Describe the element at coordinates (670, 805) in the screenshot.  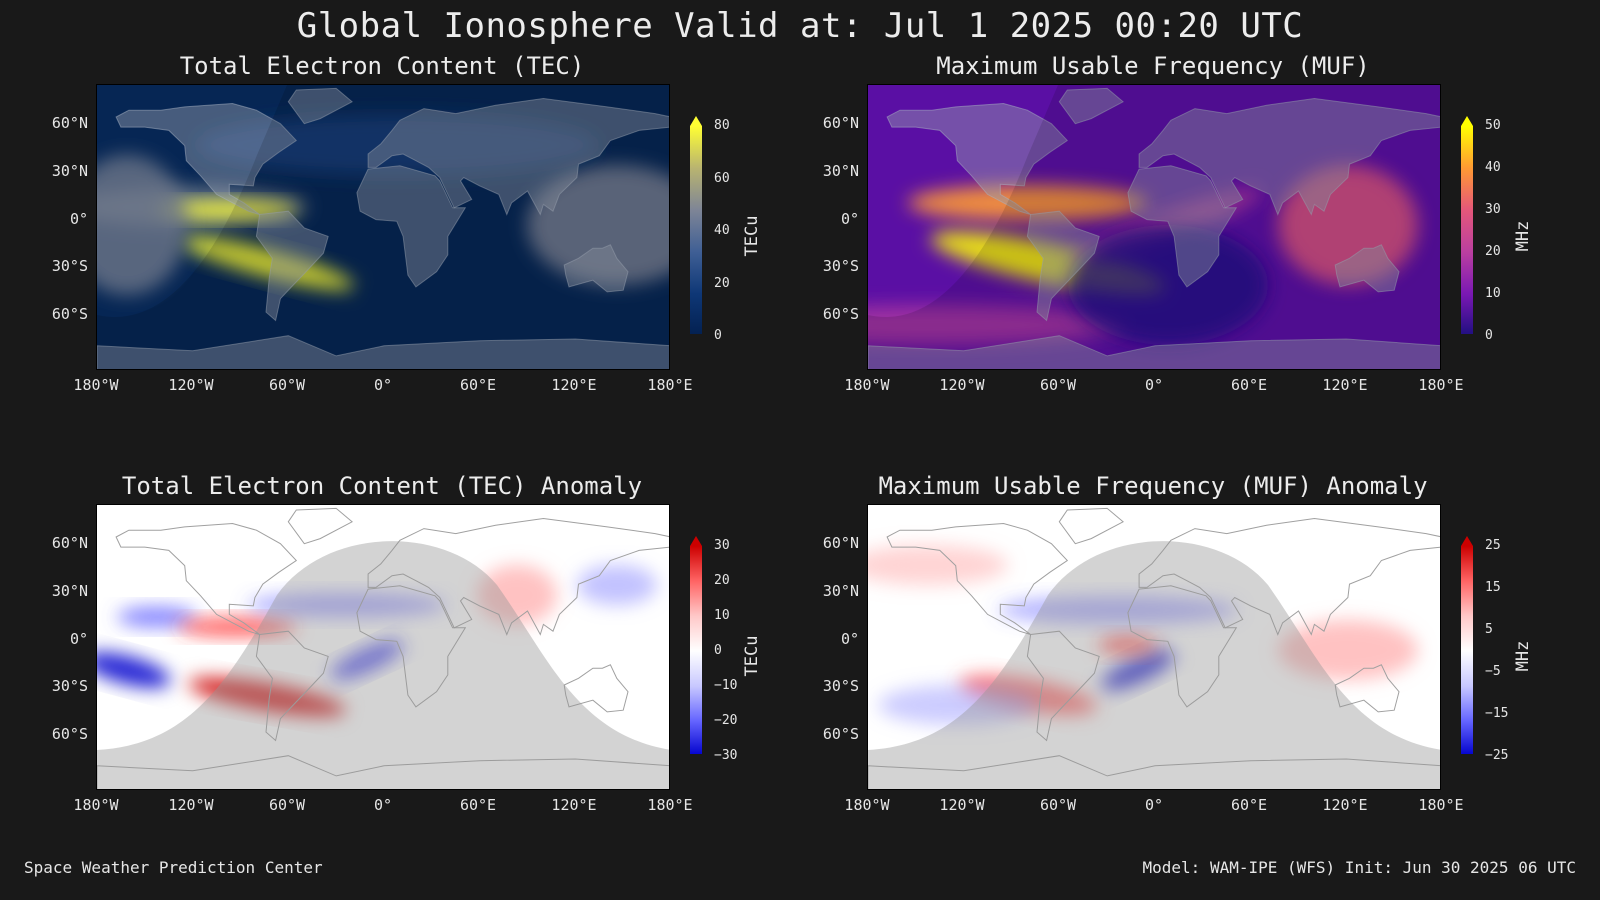
I see `lon-tick-label: 180°E` at that location.